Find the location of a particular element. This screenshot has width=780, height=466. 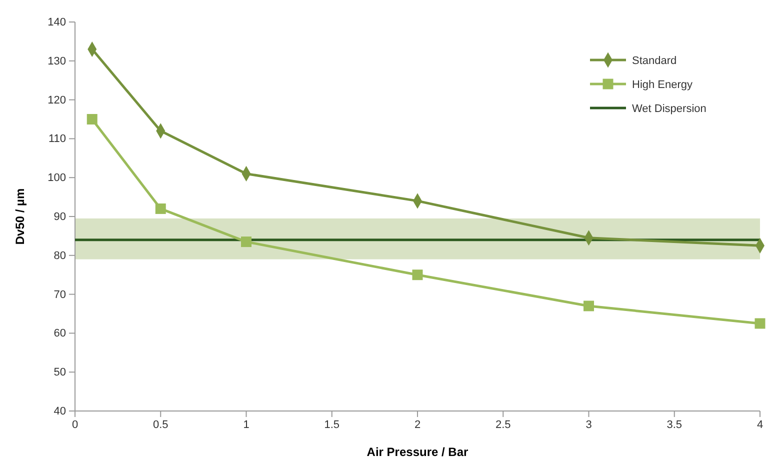

x-tick-label: 1.5 is located at coordinates (332, 424).